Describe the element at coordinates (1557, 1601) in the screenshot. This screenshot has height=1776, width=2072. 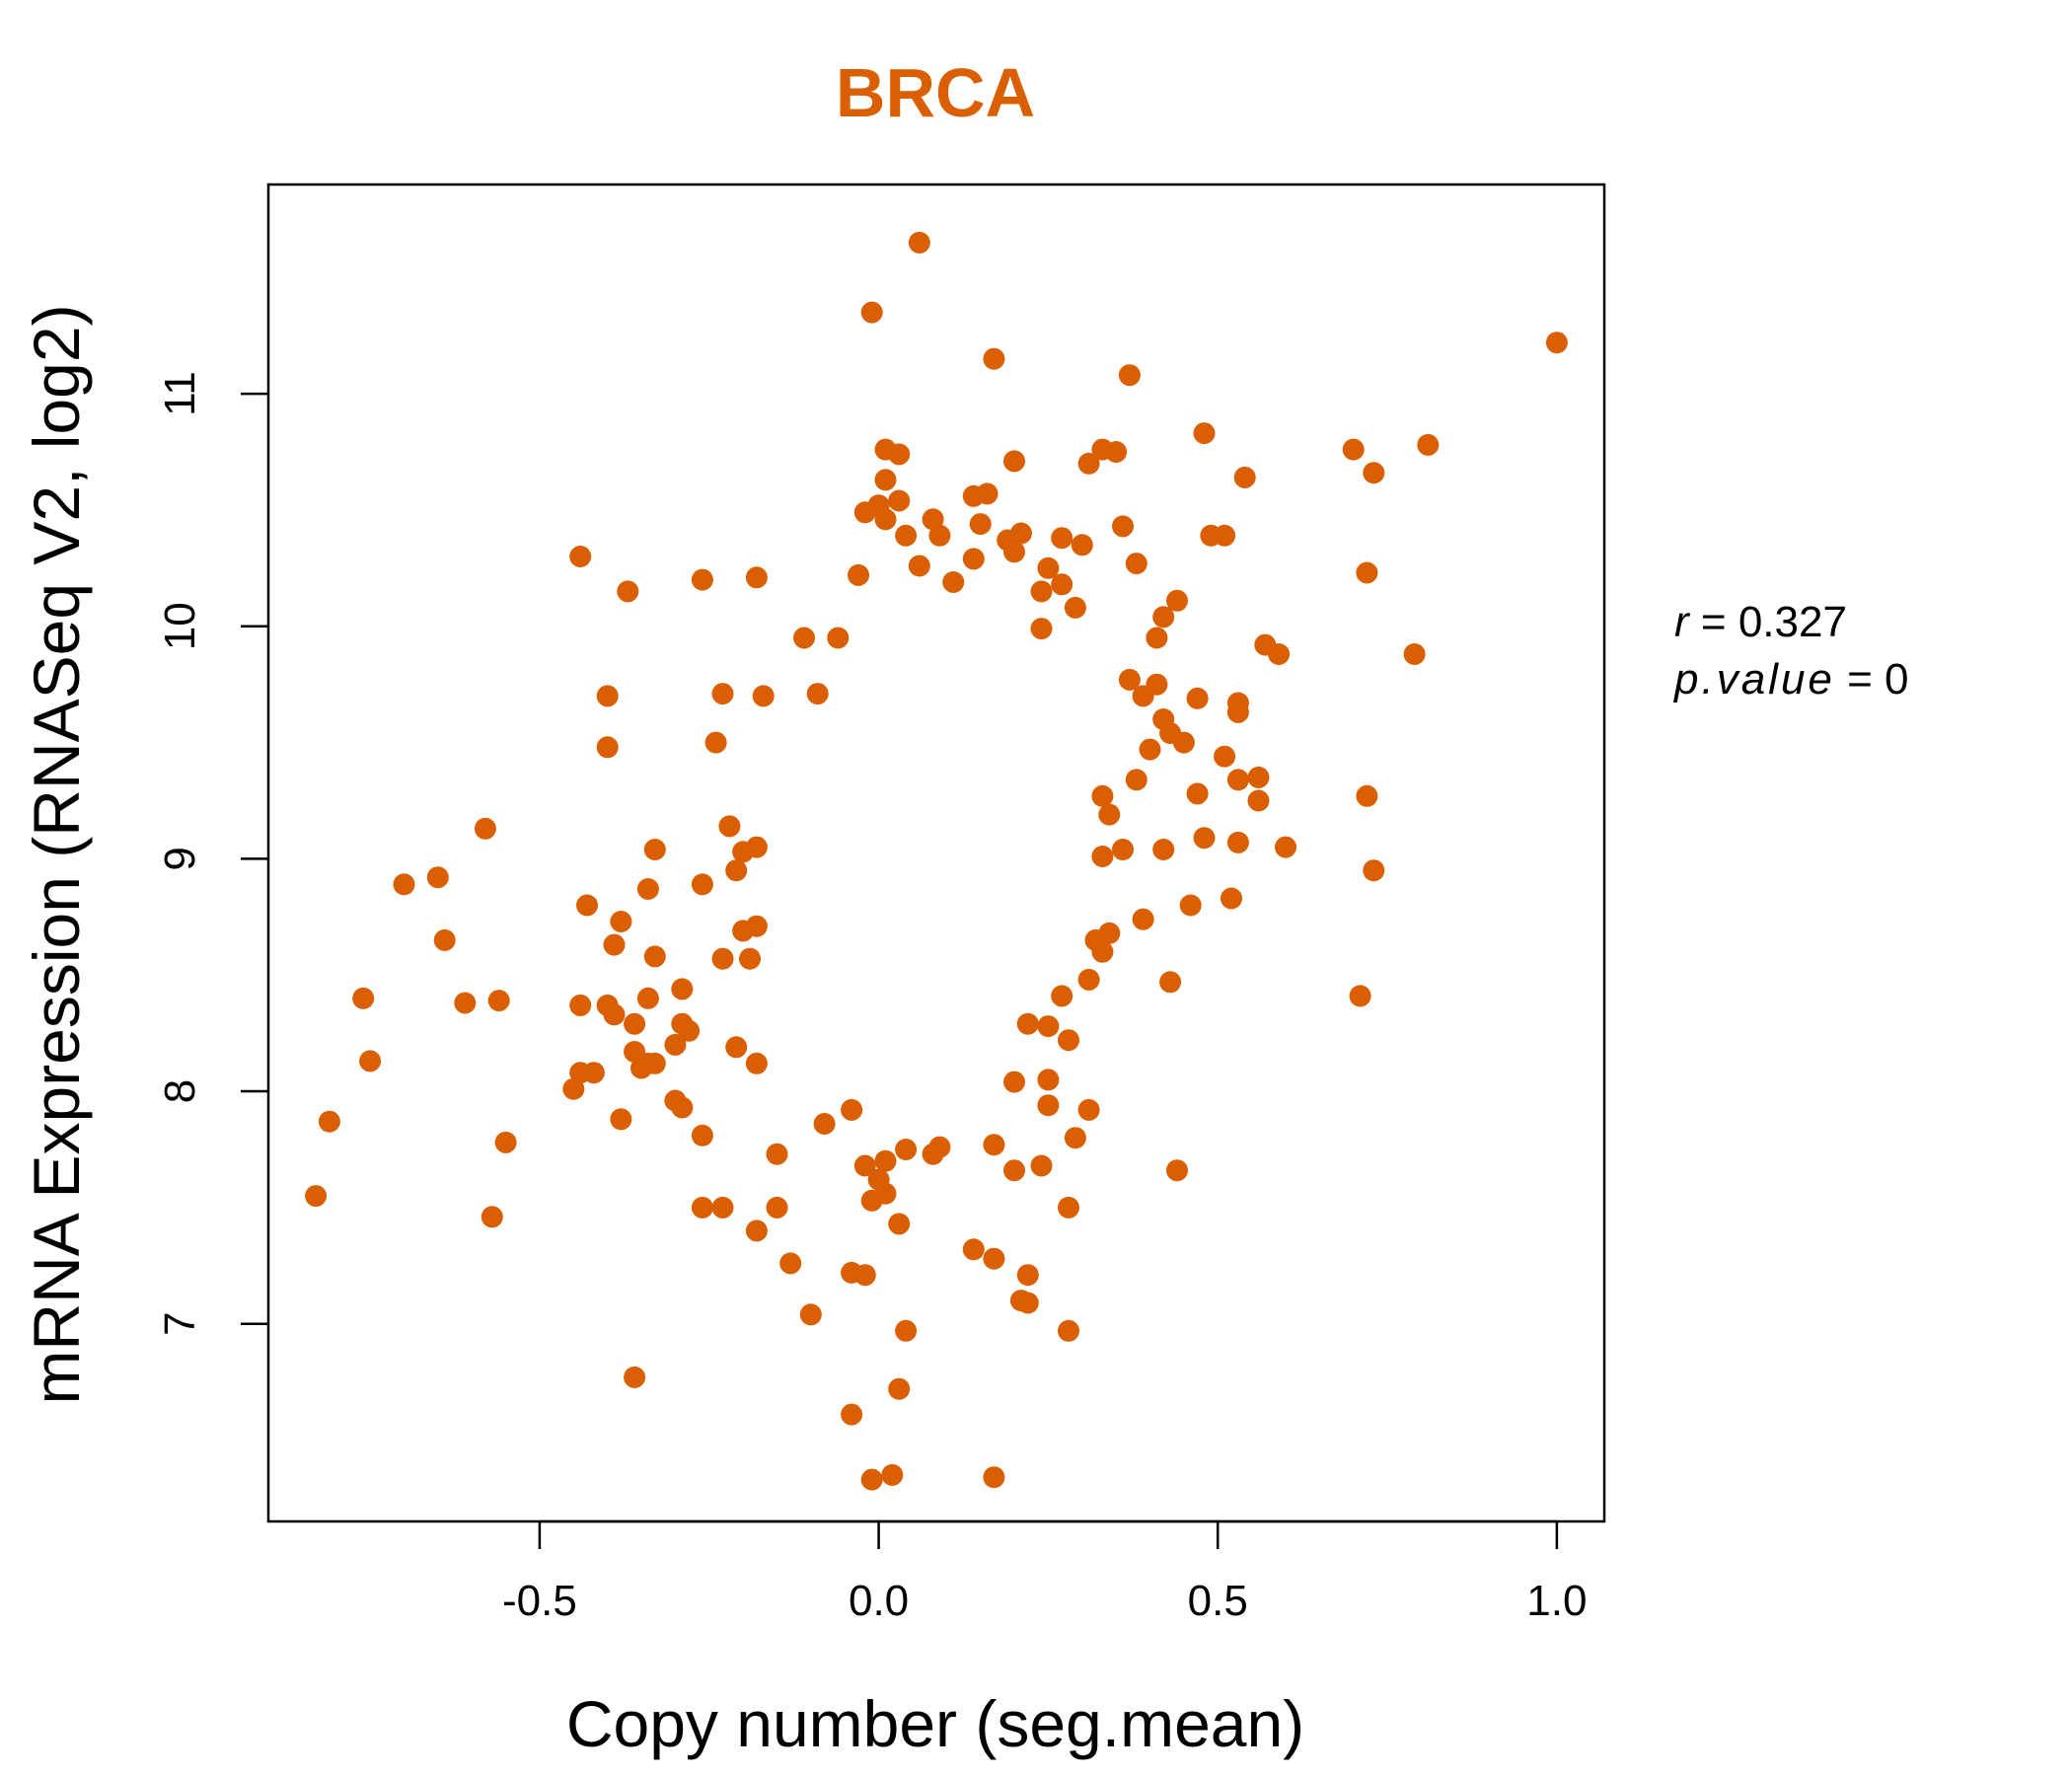
I see `x-tick-label: 1.0` at that location.